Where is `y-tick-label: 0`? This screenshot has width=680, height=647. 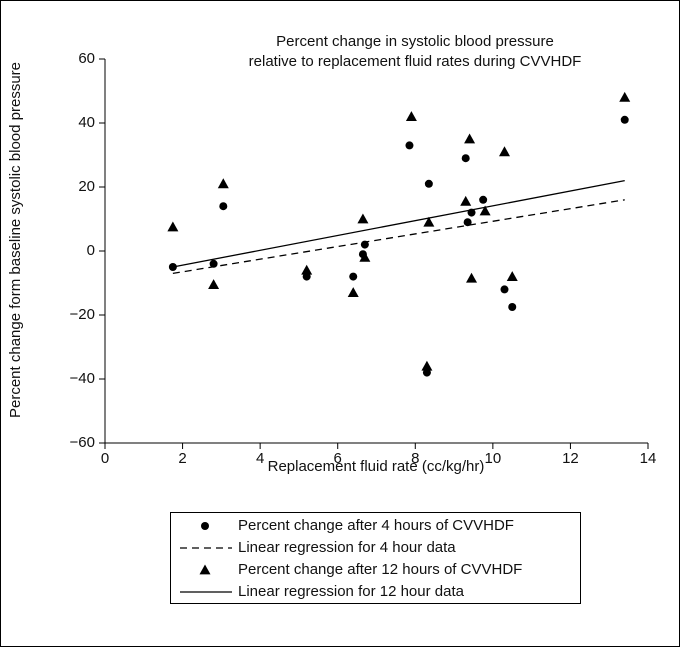 y-tick-label: 0 is located at coordinates (91, 250).